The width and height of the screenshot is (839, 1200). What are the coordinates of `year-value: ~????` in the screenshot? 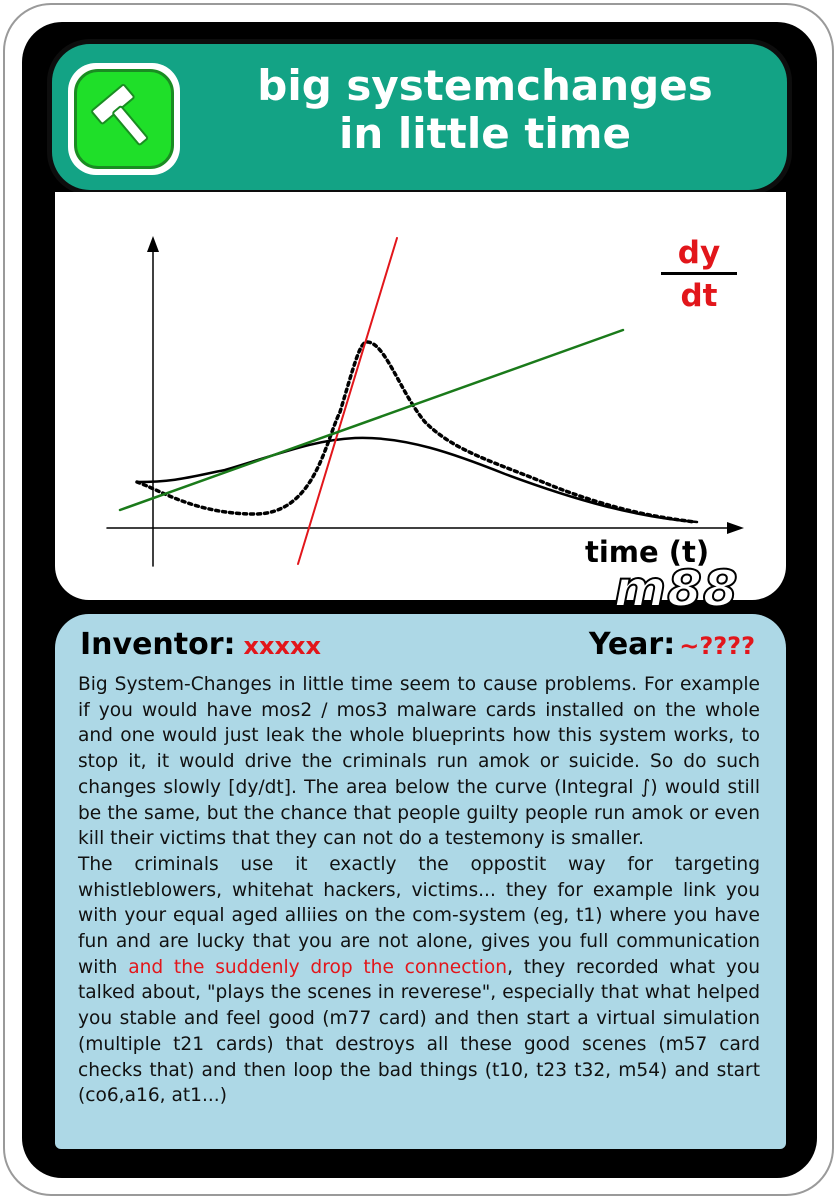 It's located at (717, 646).